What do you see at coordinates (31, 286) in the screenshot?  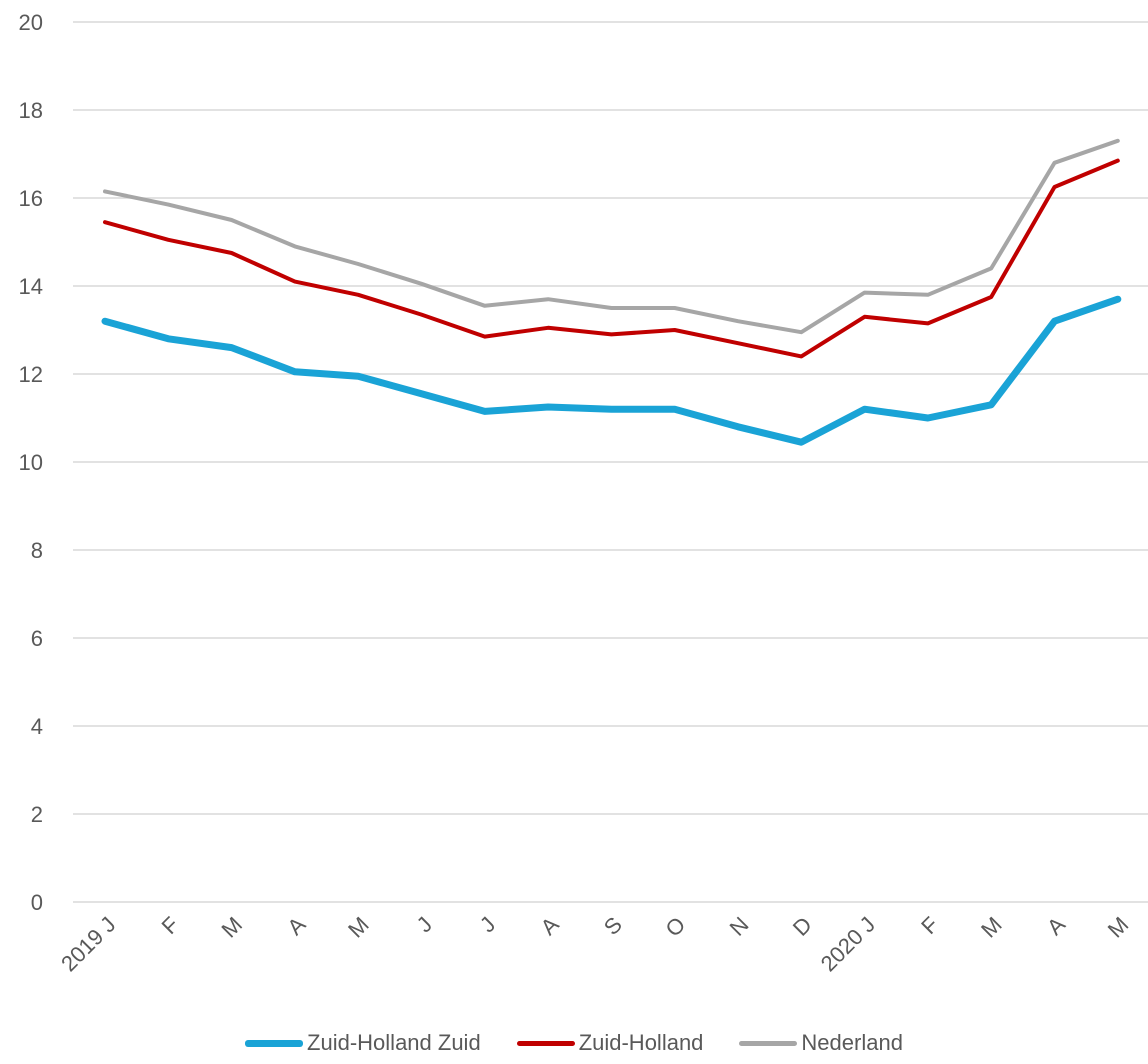 I see `y-tick-label: 14` at bounding box center [31, 286].